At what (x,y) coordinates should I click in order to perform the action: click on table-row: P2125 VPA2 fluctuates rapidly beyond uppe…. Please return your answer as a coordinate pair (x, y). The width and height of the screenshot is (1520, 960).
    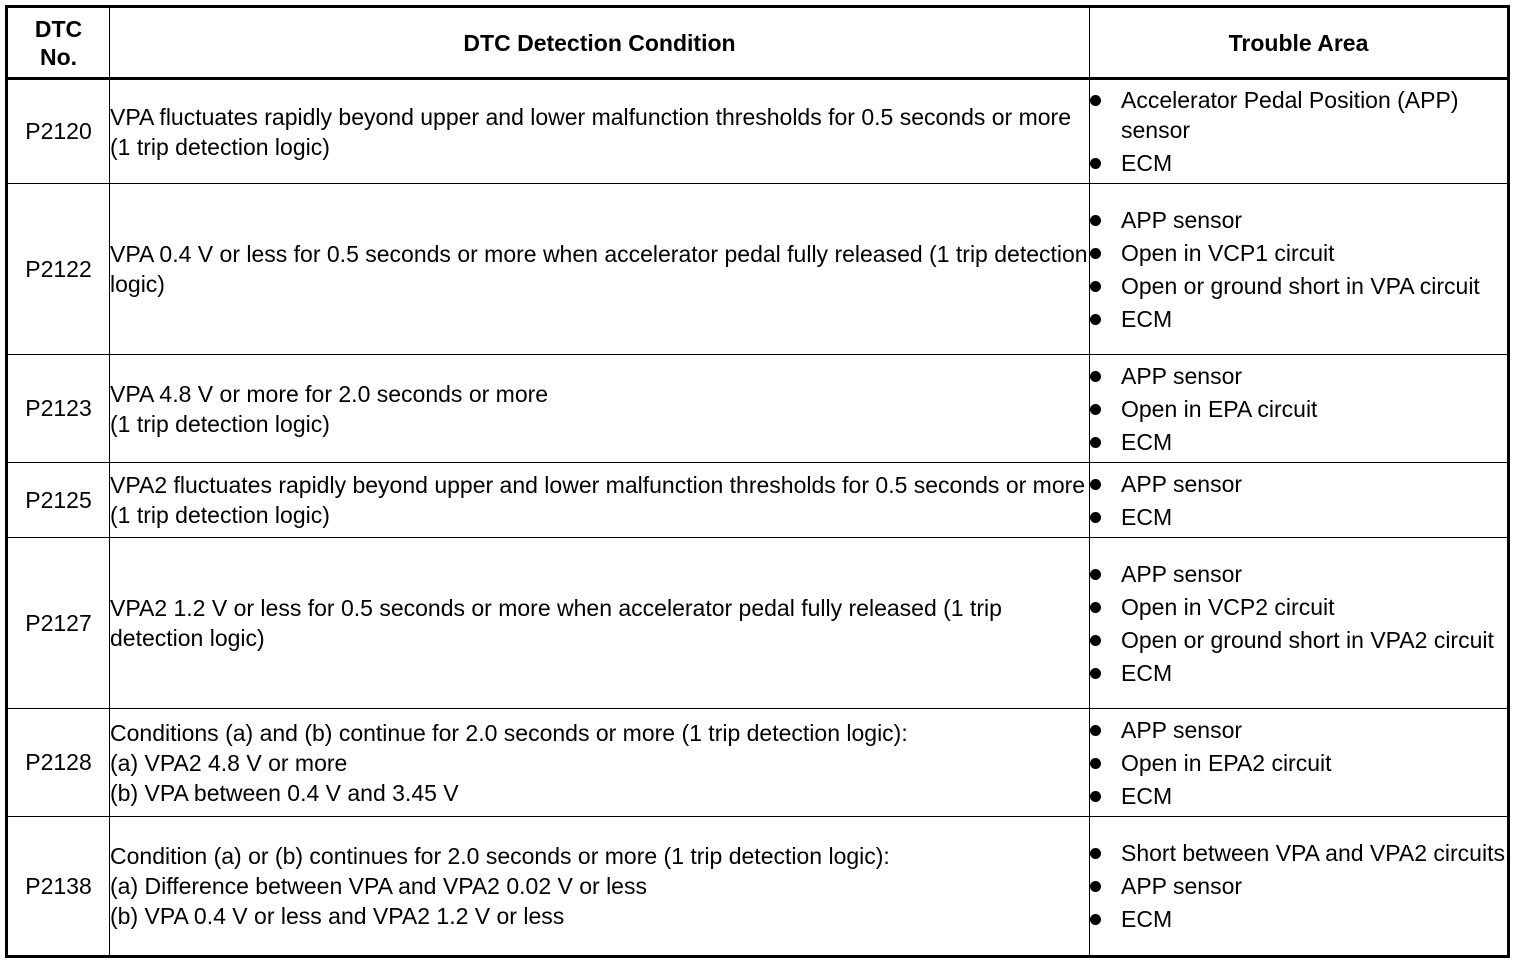
    Looking at the image, I should click on (757, 500).